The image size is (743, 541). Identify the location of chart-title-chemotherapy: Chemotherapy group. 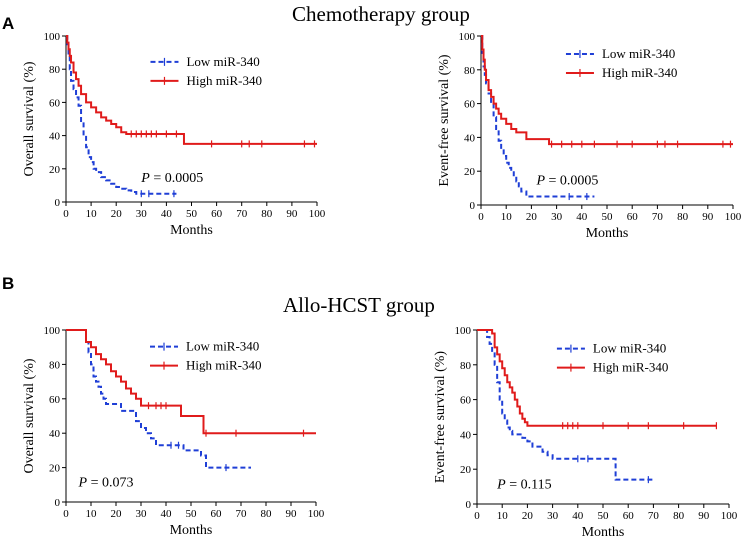
(381, 14).